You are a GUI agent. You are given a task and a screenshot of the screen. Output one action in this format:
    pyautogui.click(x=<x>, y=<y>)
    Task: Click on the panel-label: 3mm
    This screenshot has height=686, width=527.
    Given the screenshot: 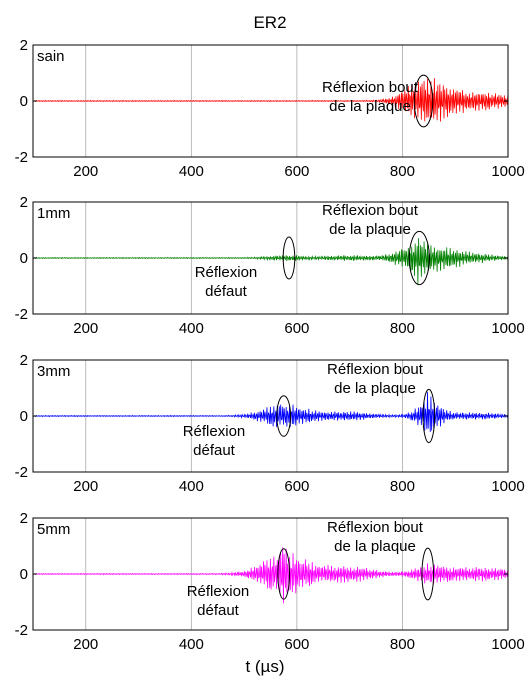 What is the action you would take?
    pyautogui.click(x=53, y=371)
    